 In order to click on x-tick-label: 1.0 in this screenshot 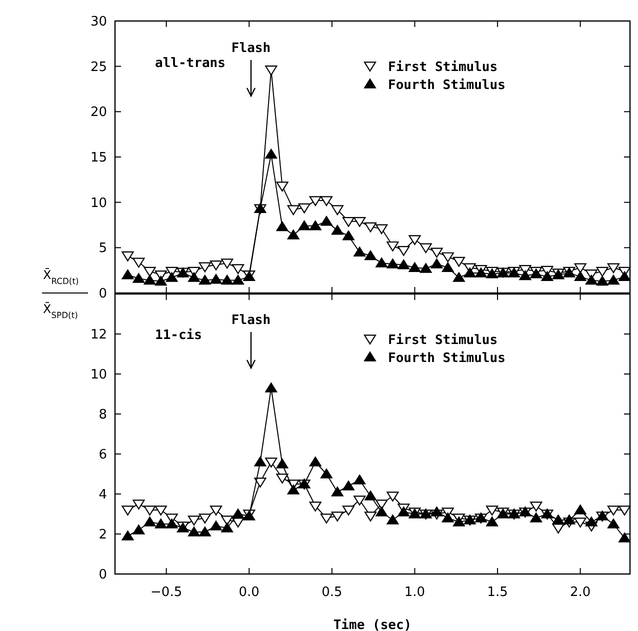, I will do `click(415, 592)`.